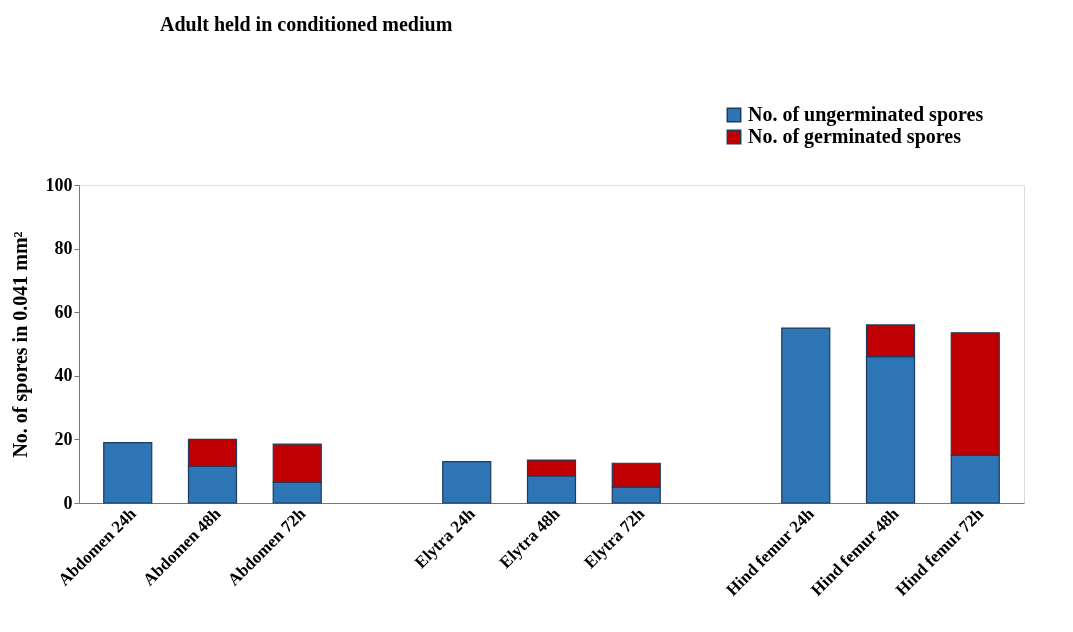 This screenshot has width=1073, height=632. I want to click on y-tick-label: 80, so click(63, 248).